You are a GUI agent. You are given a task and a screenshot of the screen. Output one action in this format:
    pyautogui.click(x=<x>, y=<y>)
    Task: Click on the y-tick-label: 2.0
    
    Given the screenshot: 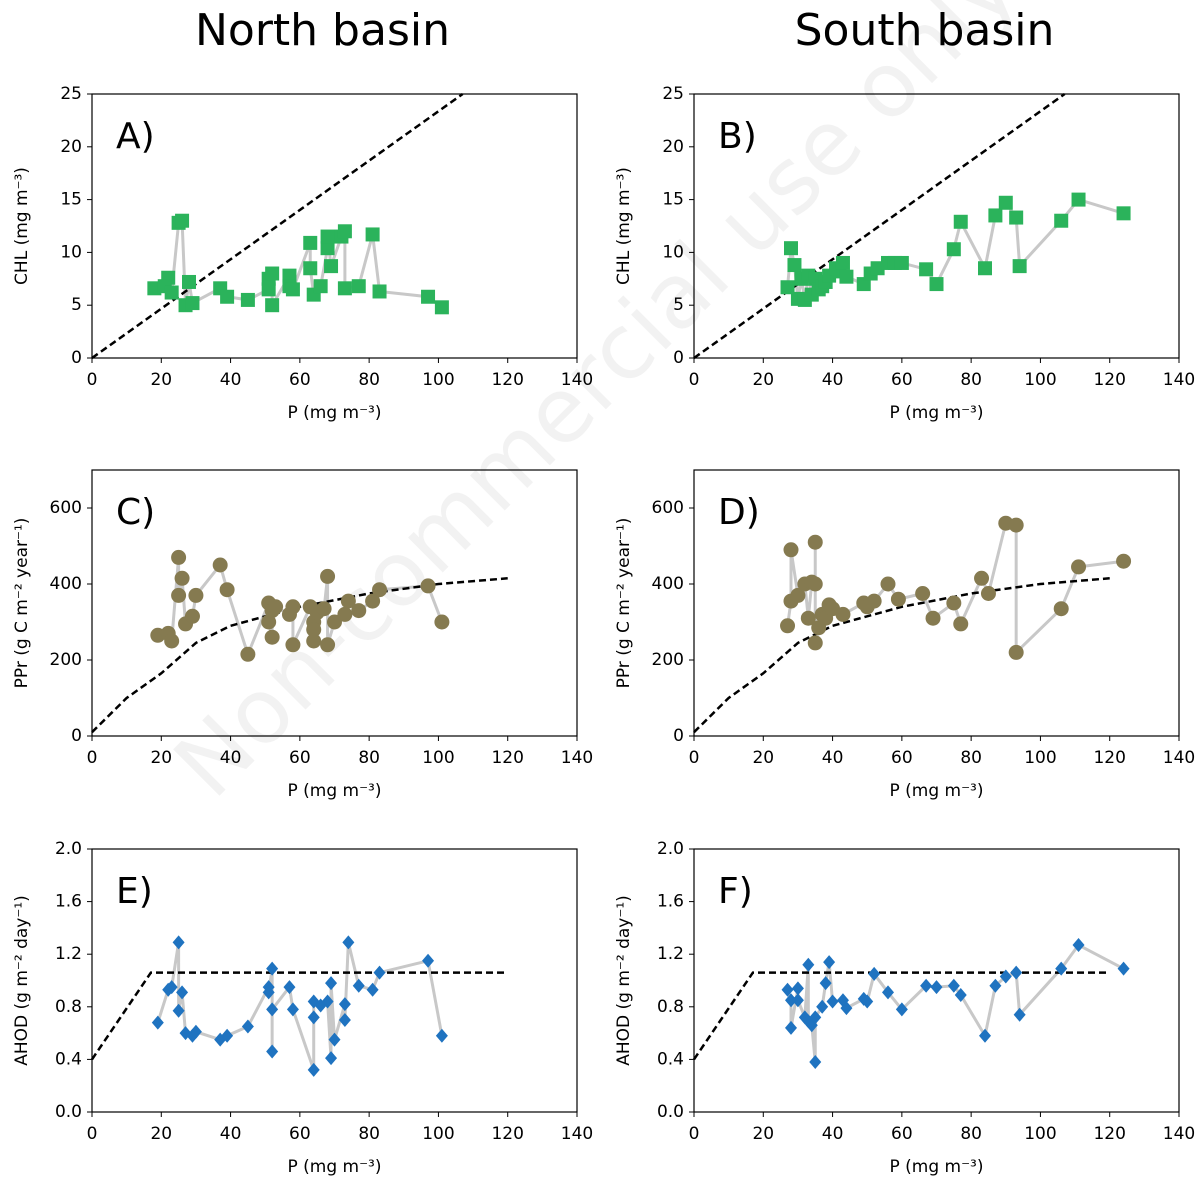 What is the action you would take?
    pyautogui.click(x=670, y=849)
    